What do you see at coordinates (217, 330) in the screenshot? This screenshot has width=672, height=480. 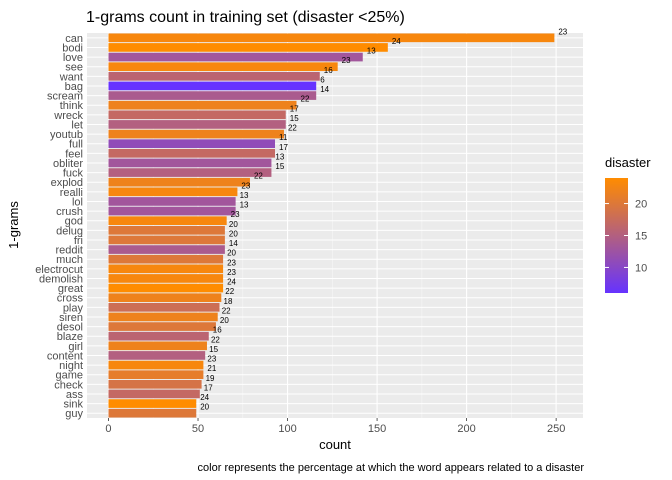 I see `value-label-blaze: 16` at bounding box center [217, 330].